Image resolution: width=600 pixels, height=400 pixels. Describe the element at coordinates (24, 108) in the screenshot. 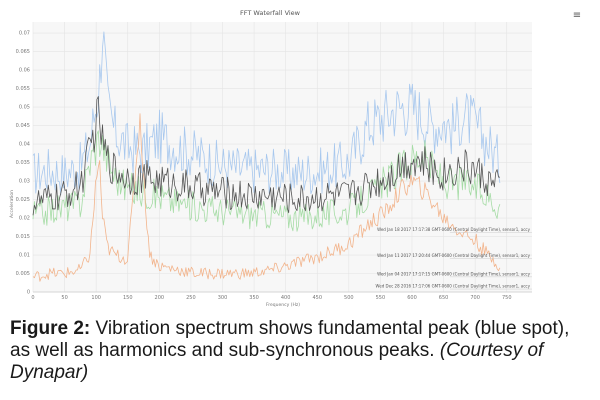

I see `y-tick-label: 0.05` at that location.